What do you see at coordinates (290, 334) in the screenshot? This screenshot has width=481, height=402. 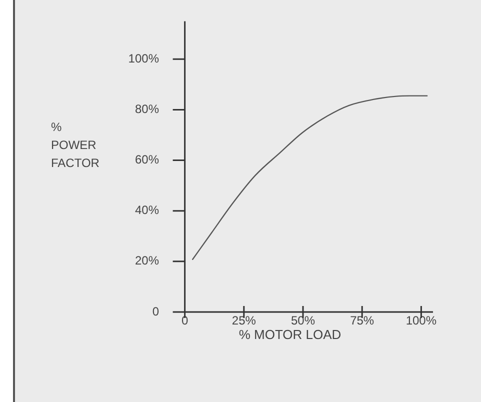 I see `x-axis-title: % MOTOR LOAD` at bounding box center [290, 334].